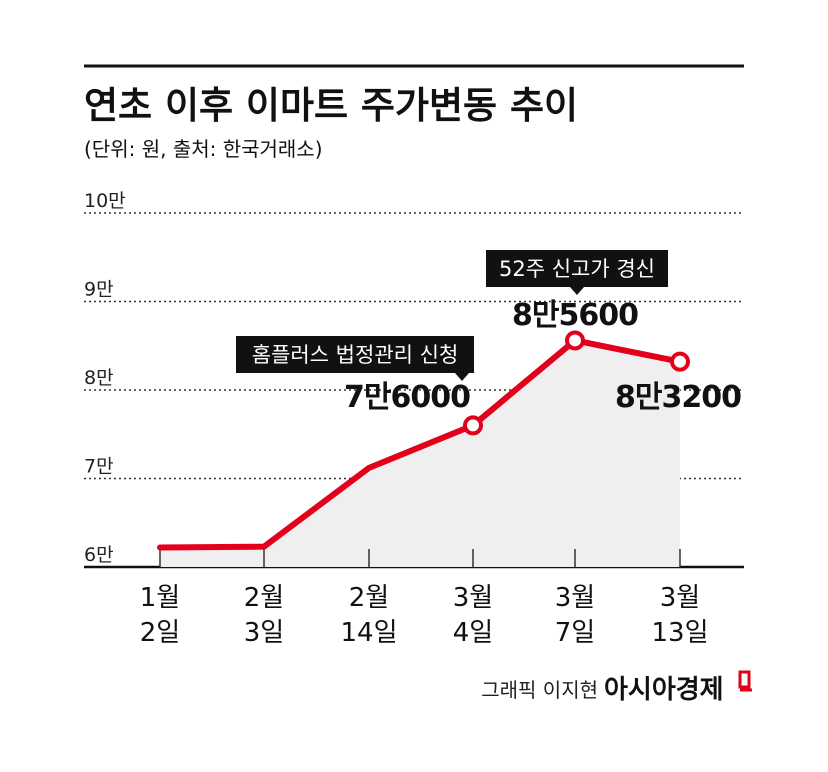 The height and width of the screenshot is (772, 828). I want to click on data-value-label: 8만3200, so click(678, 397).